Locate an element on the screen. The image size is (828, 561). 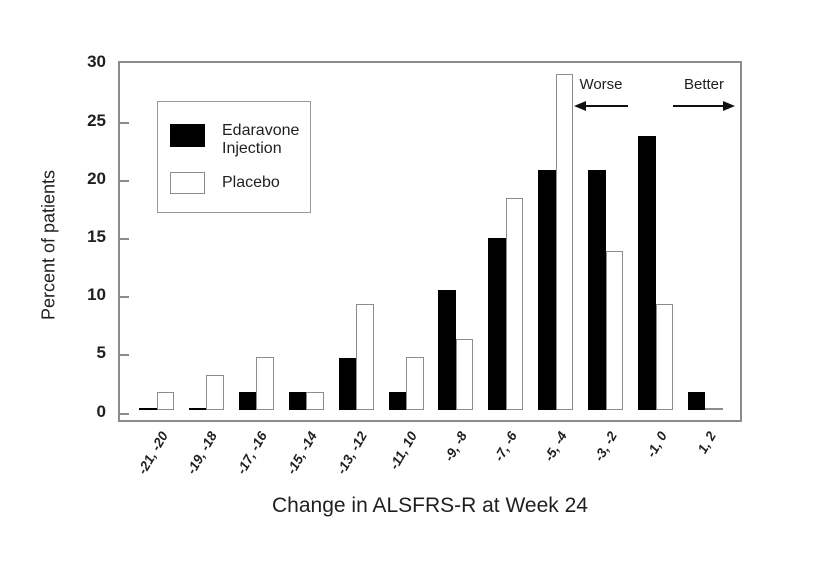
x-tick-label: -17, -16 is located at coordinates (252, 453).